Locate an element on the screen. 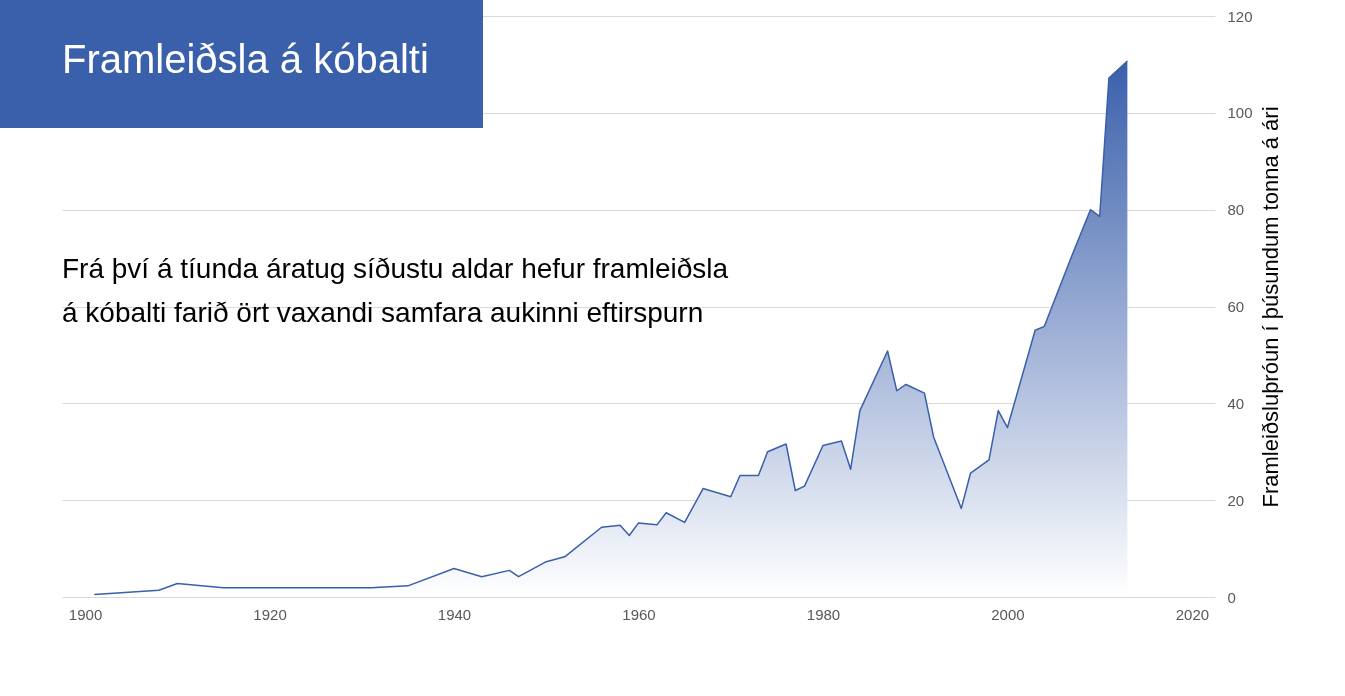  x-tick-label: 1920 is located at coordinates (270, 614).